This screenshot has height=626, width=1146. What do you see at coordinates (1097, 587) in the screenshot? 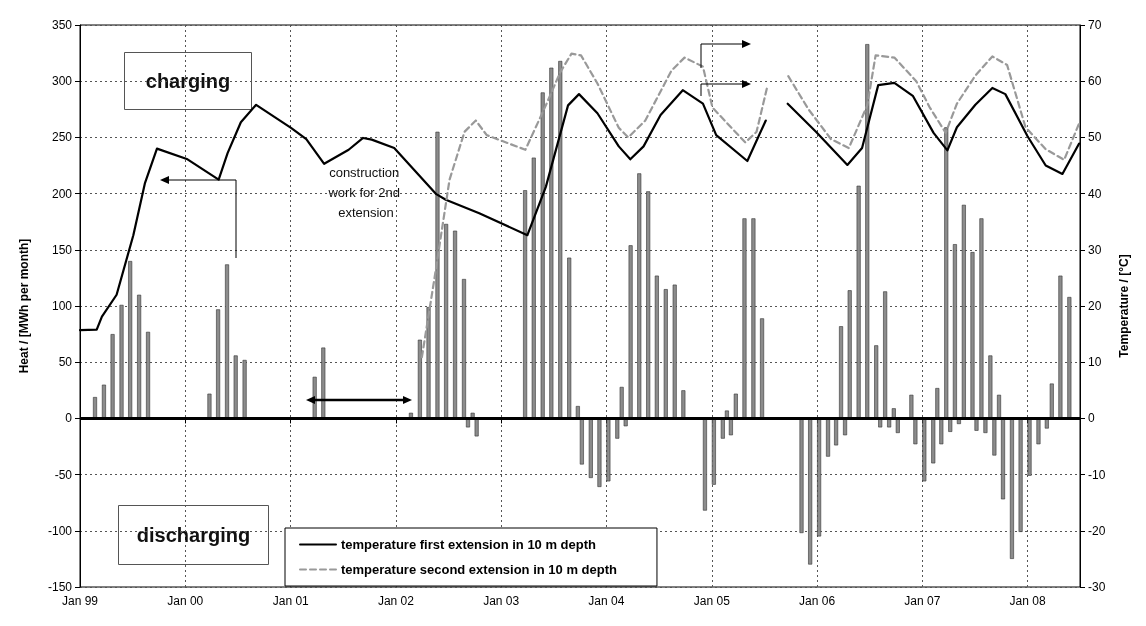
I see `y2-tick-label: -30` at bounding box center [1097, 587].